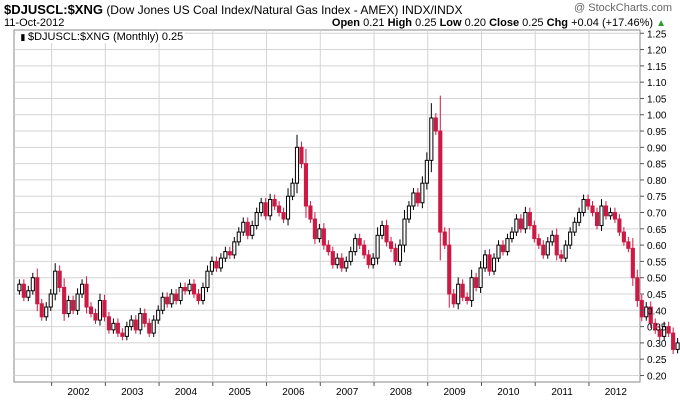  Describe the element at coordinates (557, 23) in the screenshot. I see `chg-label: Chg` at that location.